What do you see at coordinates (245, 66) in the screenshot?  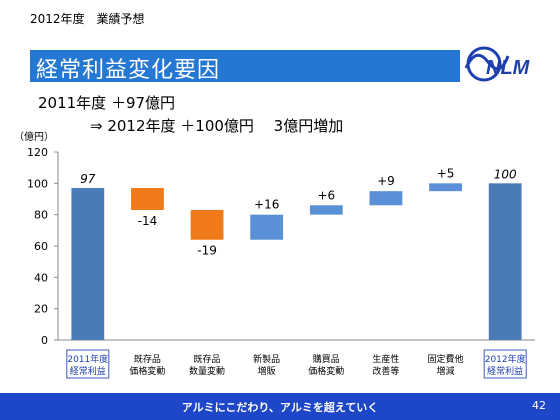 I see `title-bar: 経常利益変化要因` at bounding box center [245, 66].